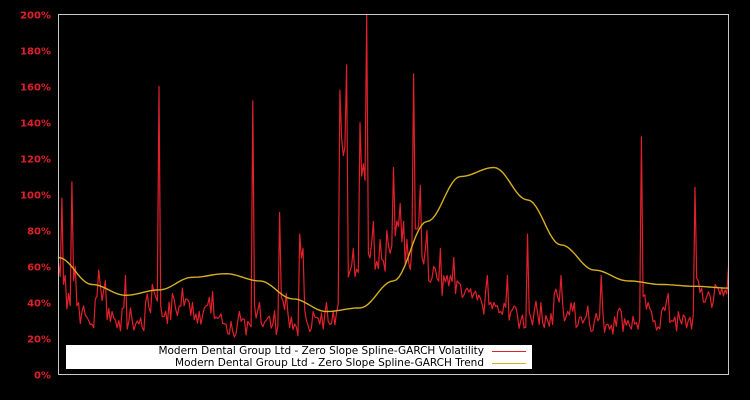 This screenshot has width=750, height=400. I want to click on y-tick-label: 20%, so click(39, 340).